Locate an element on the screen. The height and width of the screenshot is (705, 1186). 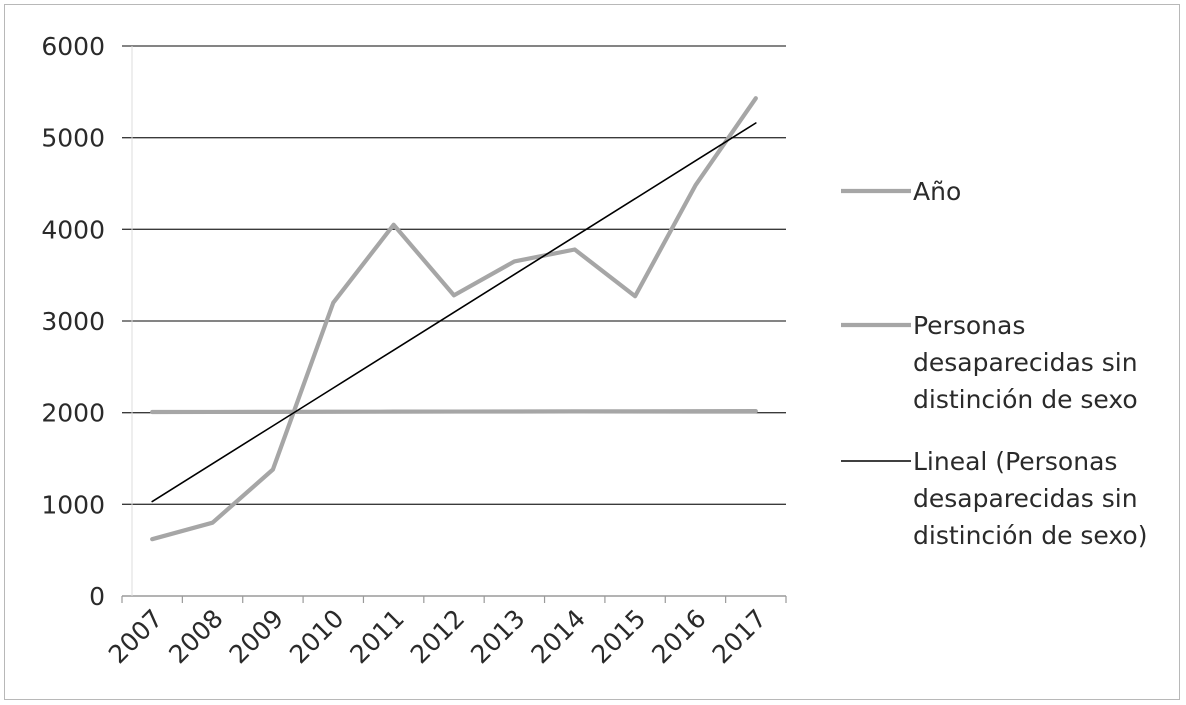
x-tick-label: 2016 is located at coordinates (678, 636).